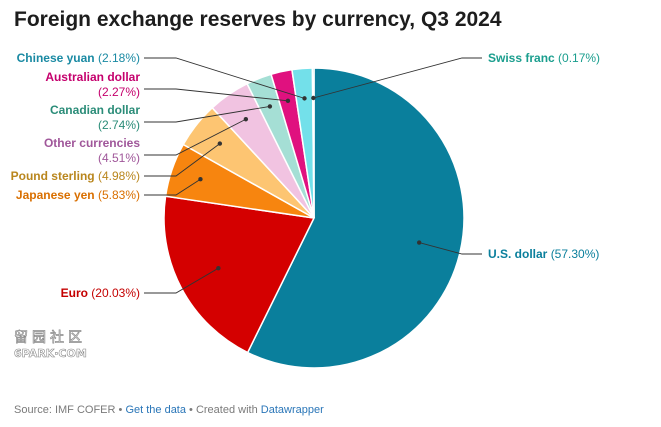 This screenshot has height=427, width=661. I want to click on watermark-text: 留园社区, so click(50, 338).